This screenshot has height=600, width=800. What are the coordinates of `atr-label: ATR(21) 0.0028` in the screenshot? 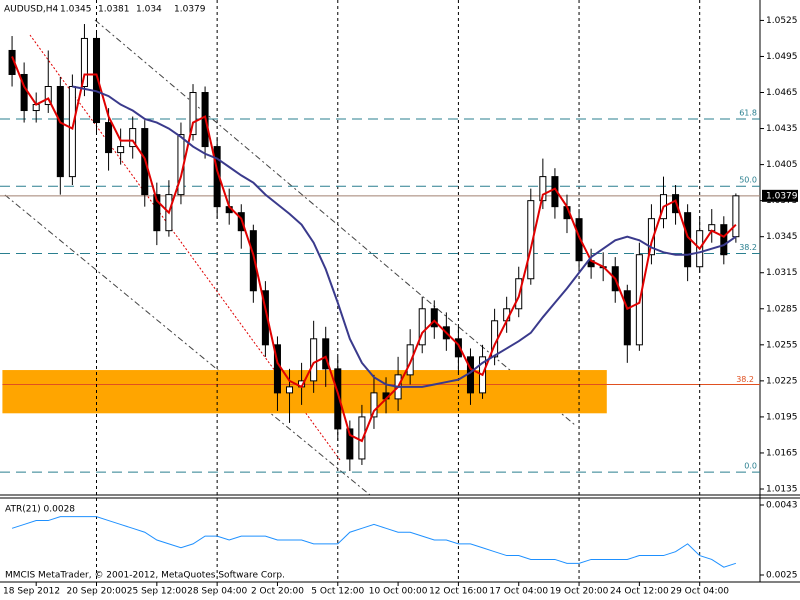 It's located at (40, 510).